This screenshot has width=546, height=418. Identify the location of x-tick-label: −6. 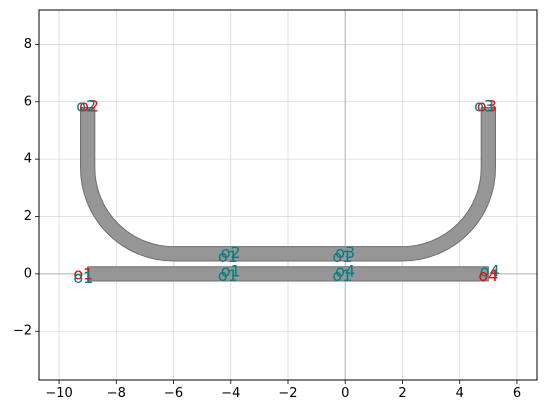
(173, 393).